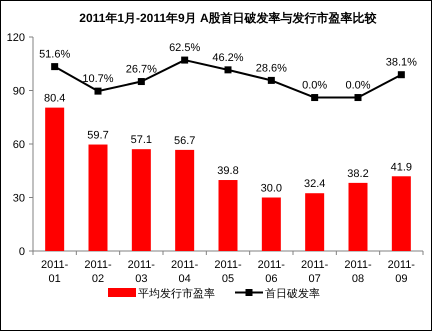 The image size is (432, 331). What do you see at coordinates (142, 70) in the screenshot?
I see `data-label: 26.7%` at bounding box center [142, 70].